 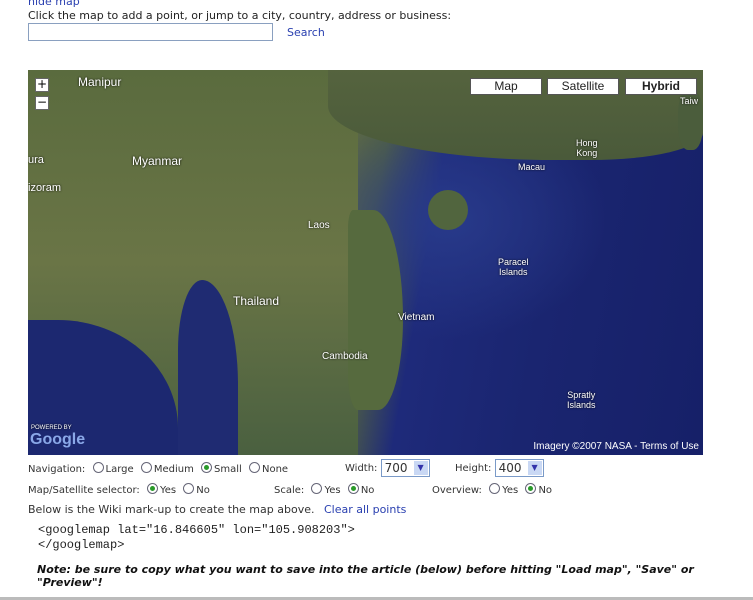 What do you see at coordinates (473, 468) in the screenshot?
I see `height-label: Height:` at bounding box center [473, 468].